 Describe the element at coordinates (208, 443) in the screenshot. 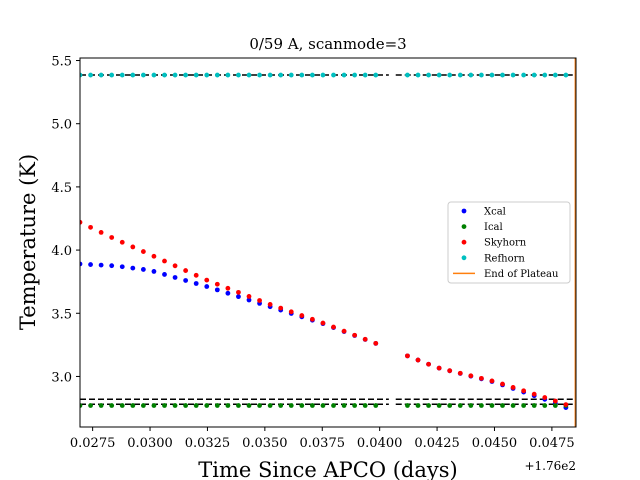

I see `x-tick-label: 0.0325` at that location.